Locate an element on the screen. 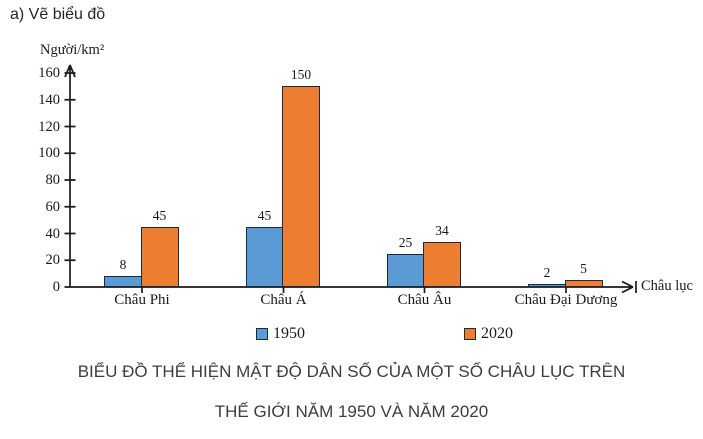 The width and height of the screenshot is (703, 439). value-label-2020-3: 34 is located at coordinates (442, 230).